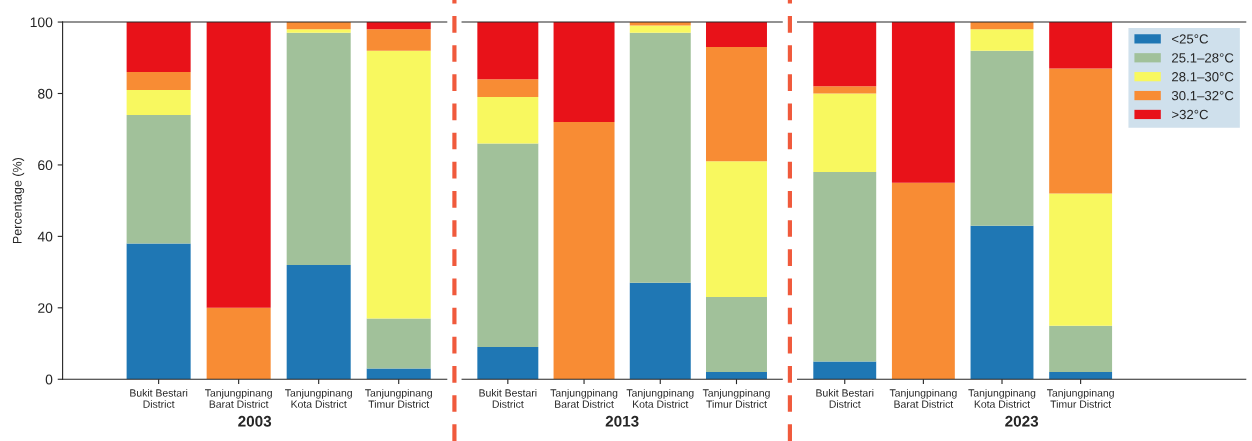 The image size is (1252, 441). Describe the element at coordinates (1022, 421) in the screenshot. I see `x-axis-title: 2023` at that location.